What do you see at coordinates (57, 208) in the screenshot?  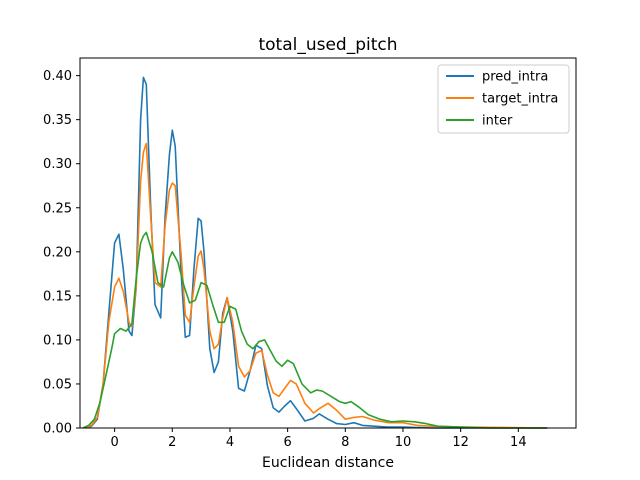 I see `y-tick-label: 0.25` at bounding box center [57, 208].